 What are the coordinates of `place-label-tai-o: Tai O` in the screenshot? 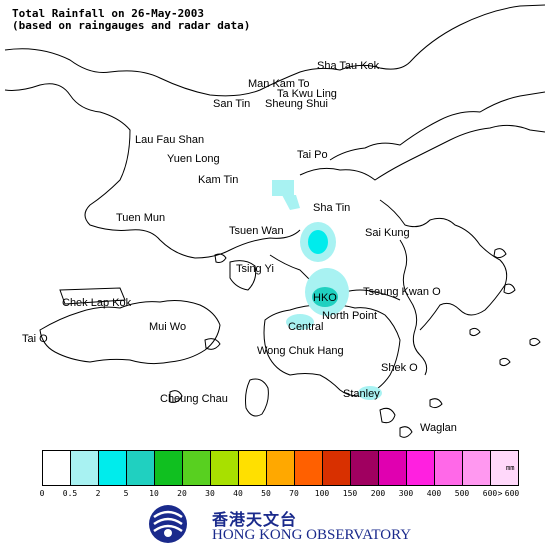 It's located at (35, 339).